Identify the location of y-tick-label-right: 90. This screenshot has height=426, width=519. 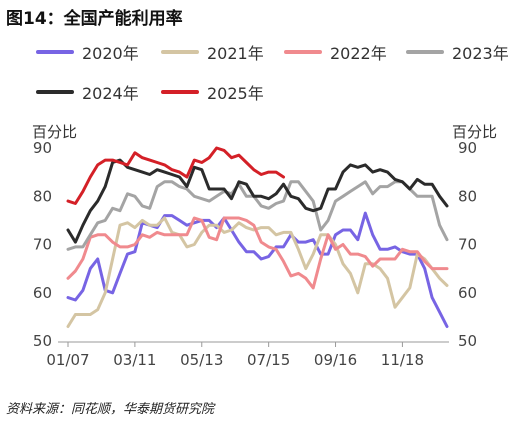
(467, 148).